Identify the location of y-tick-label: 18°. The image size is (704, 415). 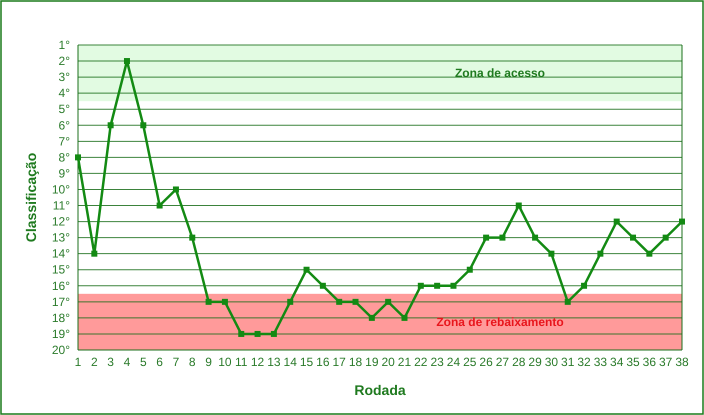
(61, 317).